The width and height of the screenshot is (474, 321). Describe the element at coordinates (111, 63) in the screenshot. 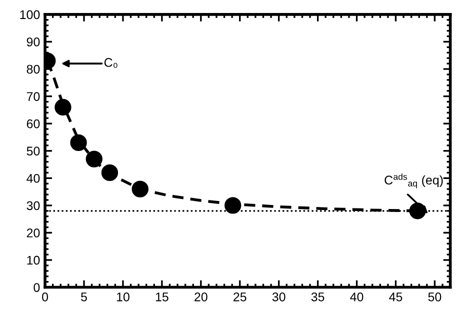

I see `annotation: C₀` at that location.